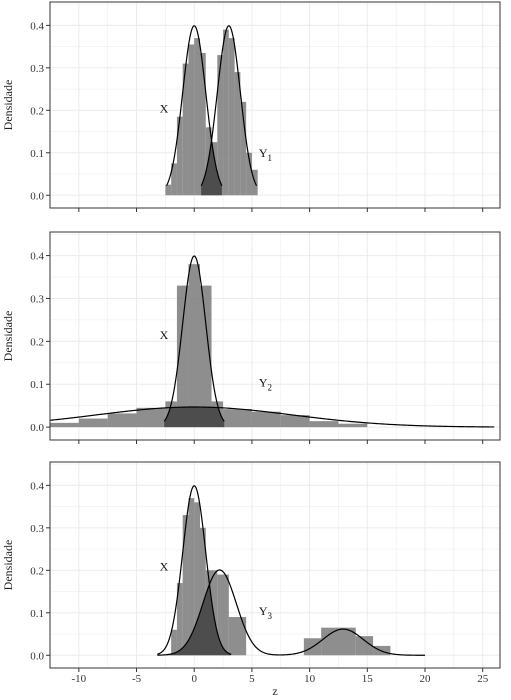  Describe the element at coordinates (79, 679) in the screenshot. I see `x-tick-label: -10` at that location.